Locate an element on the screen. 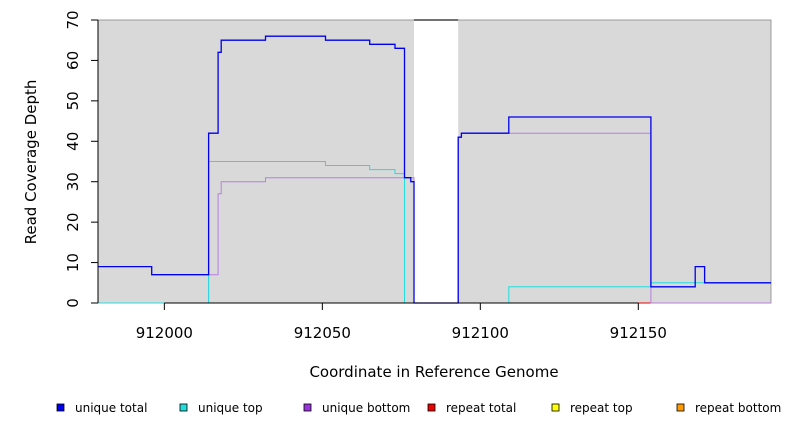 Image resolution: width=792 pixels, height=432 pixels. x-tick-label: 912150 is located at coordinates (638, 333).